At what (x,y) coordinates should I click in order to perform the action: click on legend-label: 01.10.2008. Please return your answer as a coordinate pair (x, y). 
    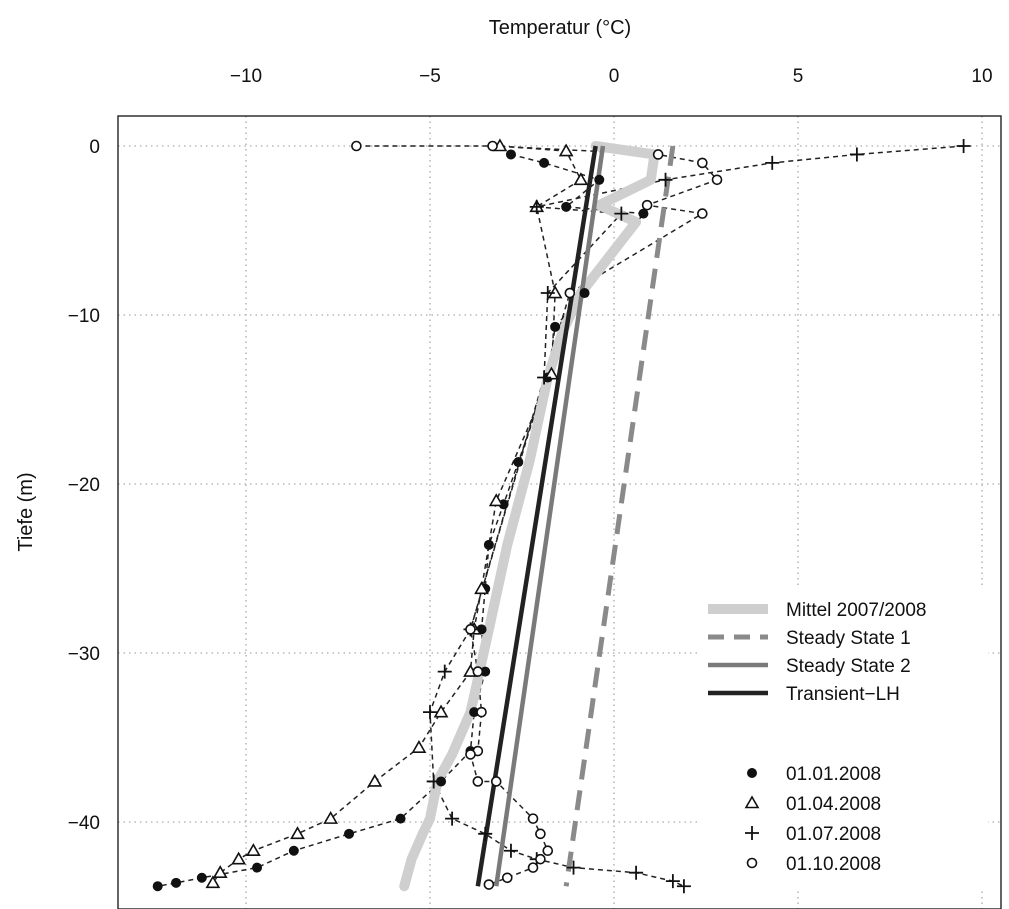
    Looking at the image, I should click on (833, 864).